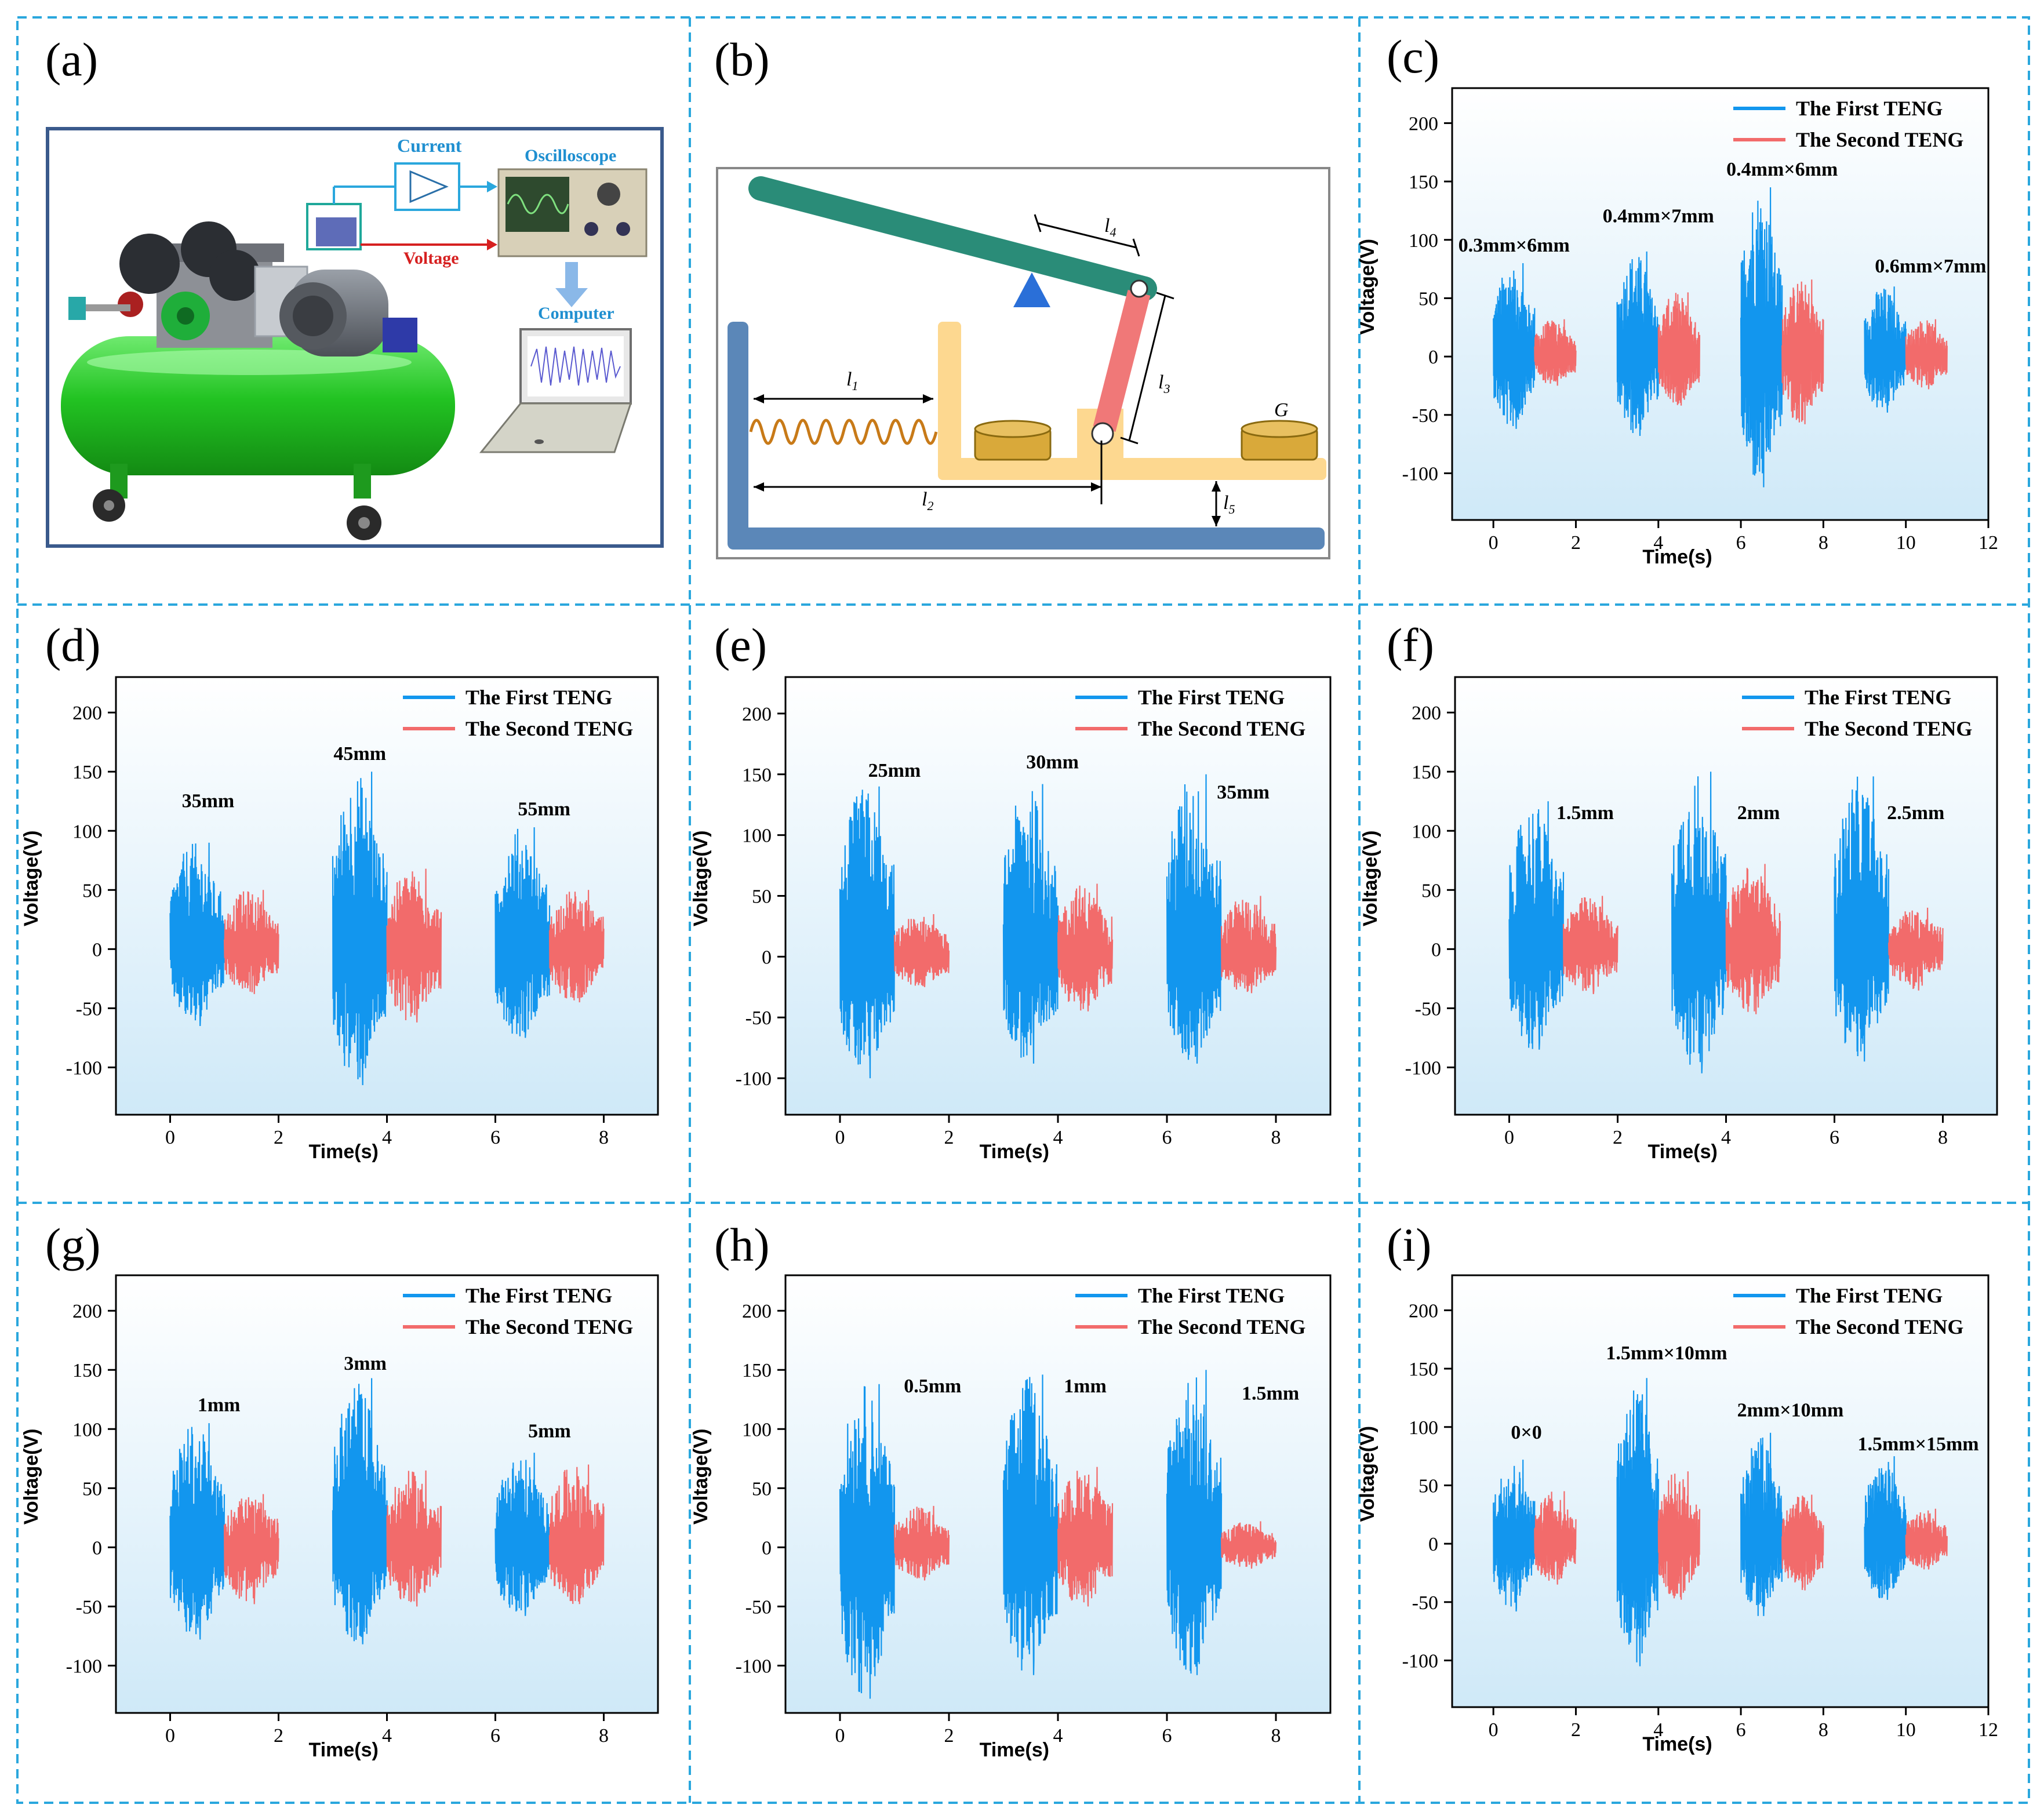  I want to click on y-tick-label-i: 0, so click(1433, 1544).